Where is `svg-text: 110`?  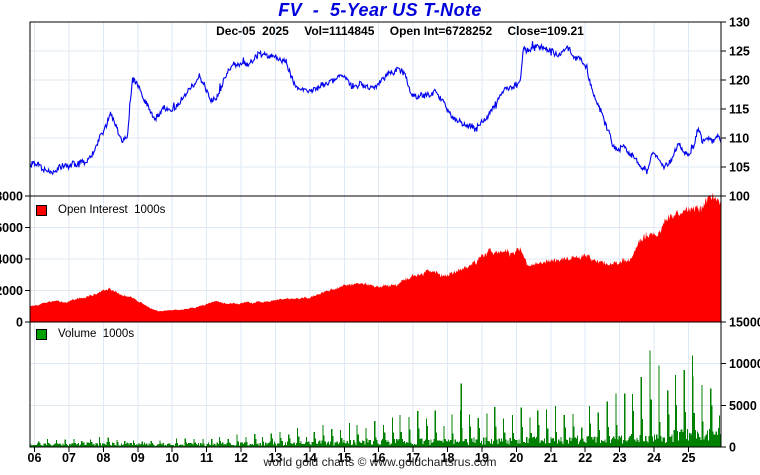
svg-text: 110 is located at coordinates (739, 139).